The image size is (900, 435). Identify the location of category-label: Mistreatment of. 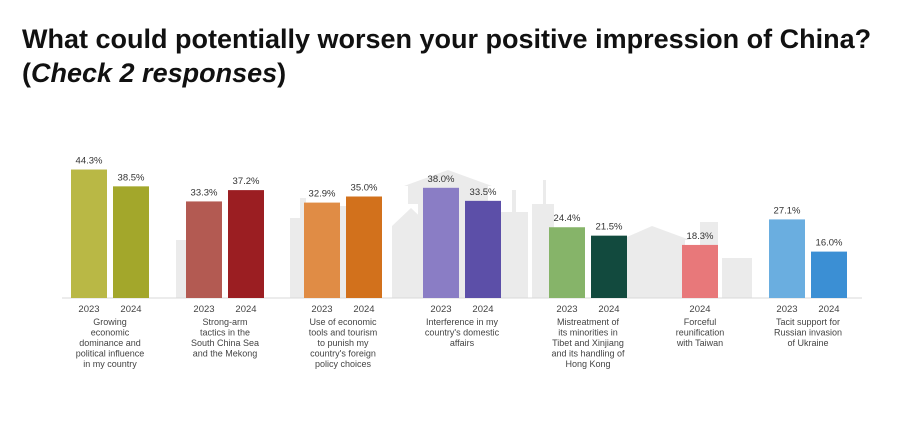
(588, 322).